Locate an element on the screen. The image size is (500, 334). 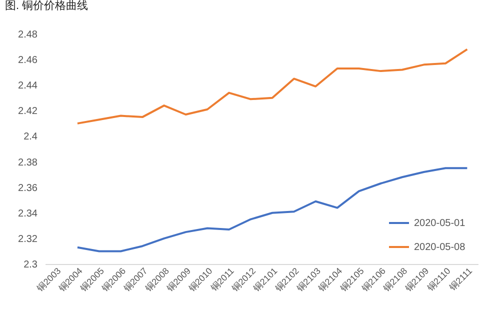
y-tick-label: 2.4 is located at coordinates (31, 137).